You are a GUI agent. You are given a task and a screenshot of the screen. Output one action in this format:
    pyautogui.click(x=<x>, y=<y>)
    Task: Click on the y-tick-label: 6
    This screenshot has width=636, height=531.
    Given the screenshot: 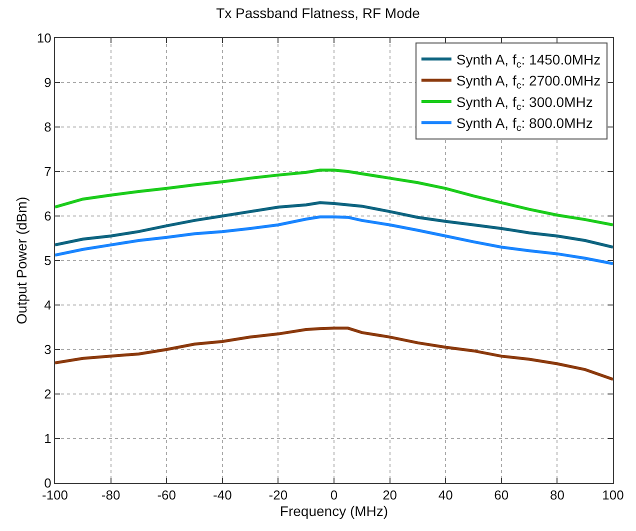 What is the action you would take?
    pyautogui.click(x=48, y=216)
    